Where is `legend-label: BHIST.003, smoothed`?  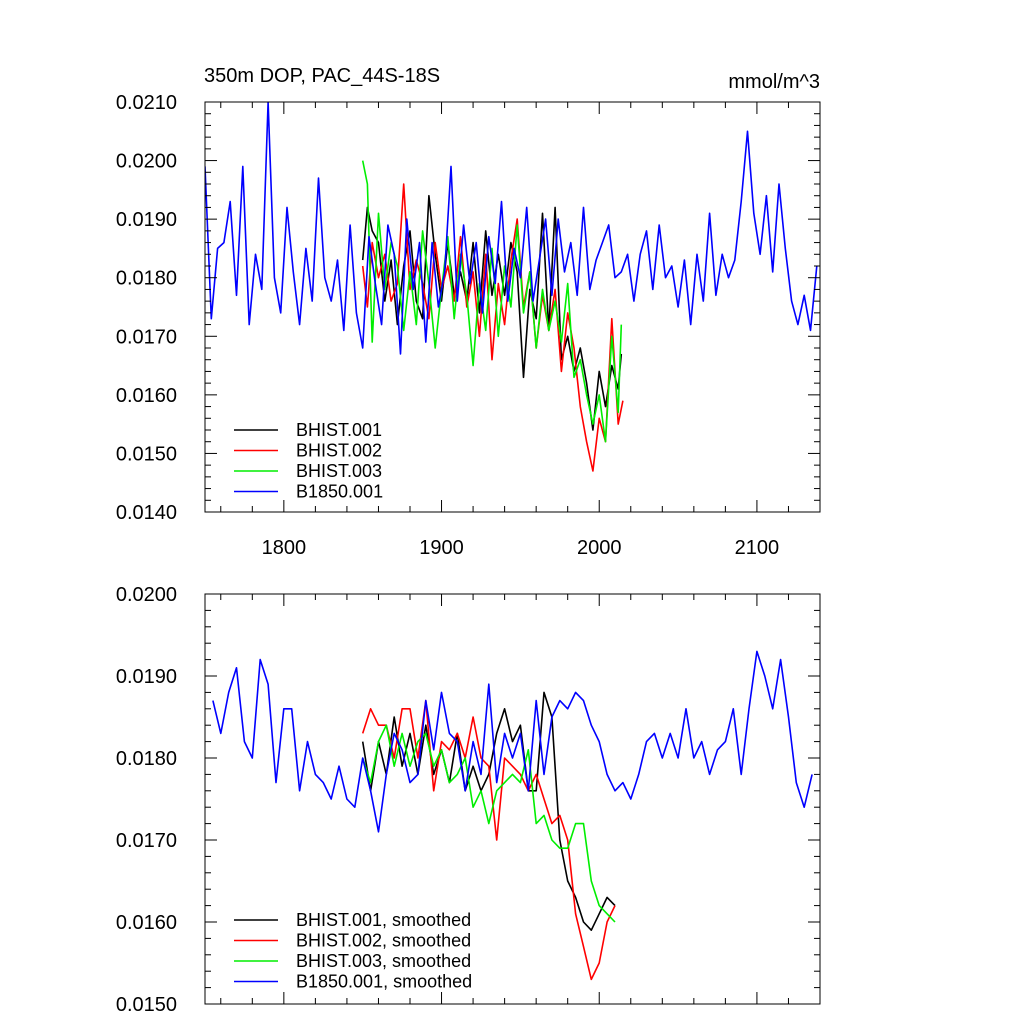
legend-label: BHIST.003, smoothed is located at coordinates (383, 961).